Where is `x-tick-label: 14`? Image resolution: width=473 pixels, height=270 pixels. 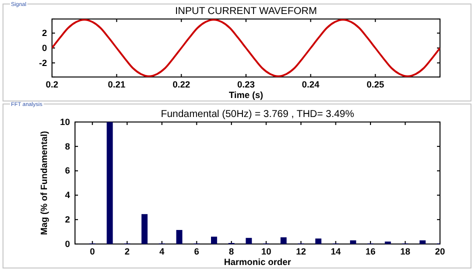
x-tick-label: 14 is located at coordinates (335, 251).